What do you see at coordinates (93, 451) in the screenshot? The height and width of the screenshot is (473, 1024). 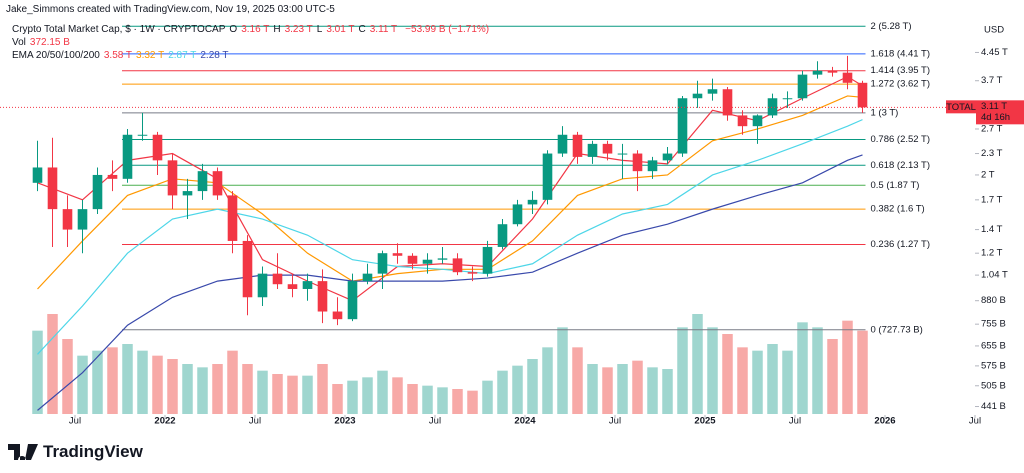 I see `logo-text: TradingView` at bounding box center [93, 451].